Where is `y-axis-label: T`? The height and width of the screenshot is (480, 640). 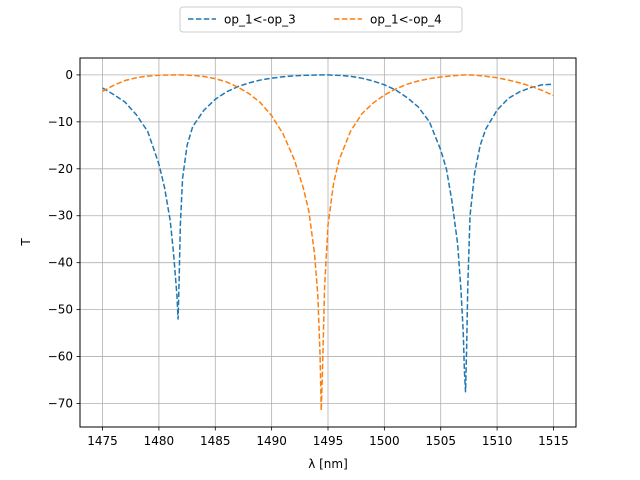 y-axis-label: T is located at coordinates (26, 242).